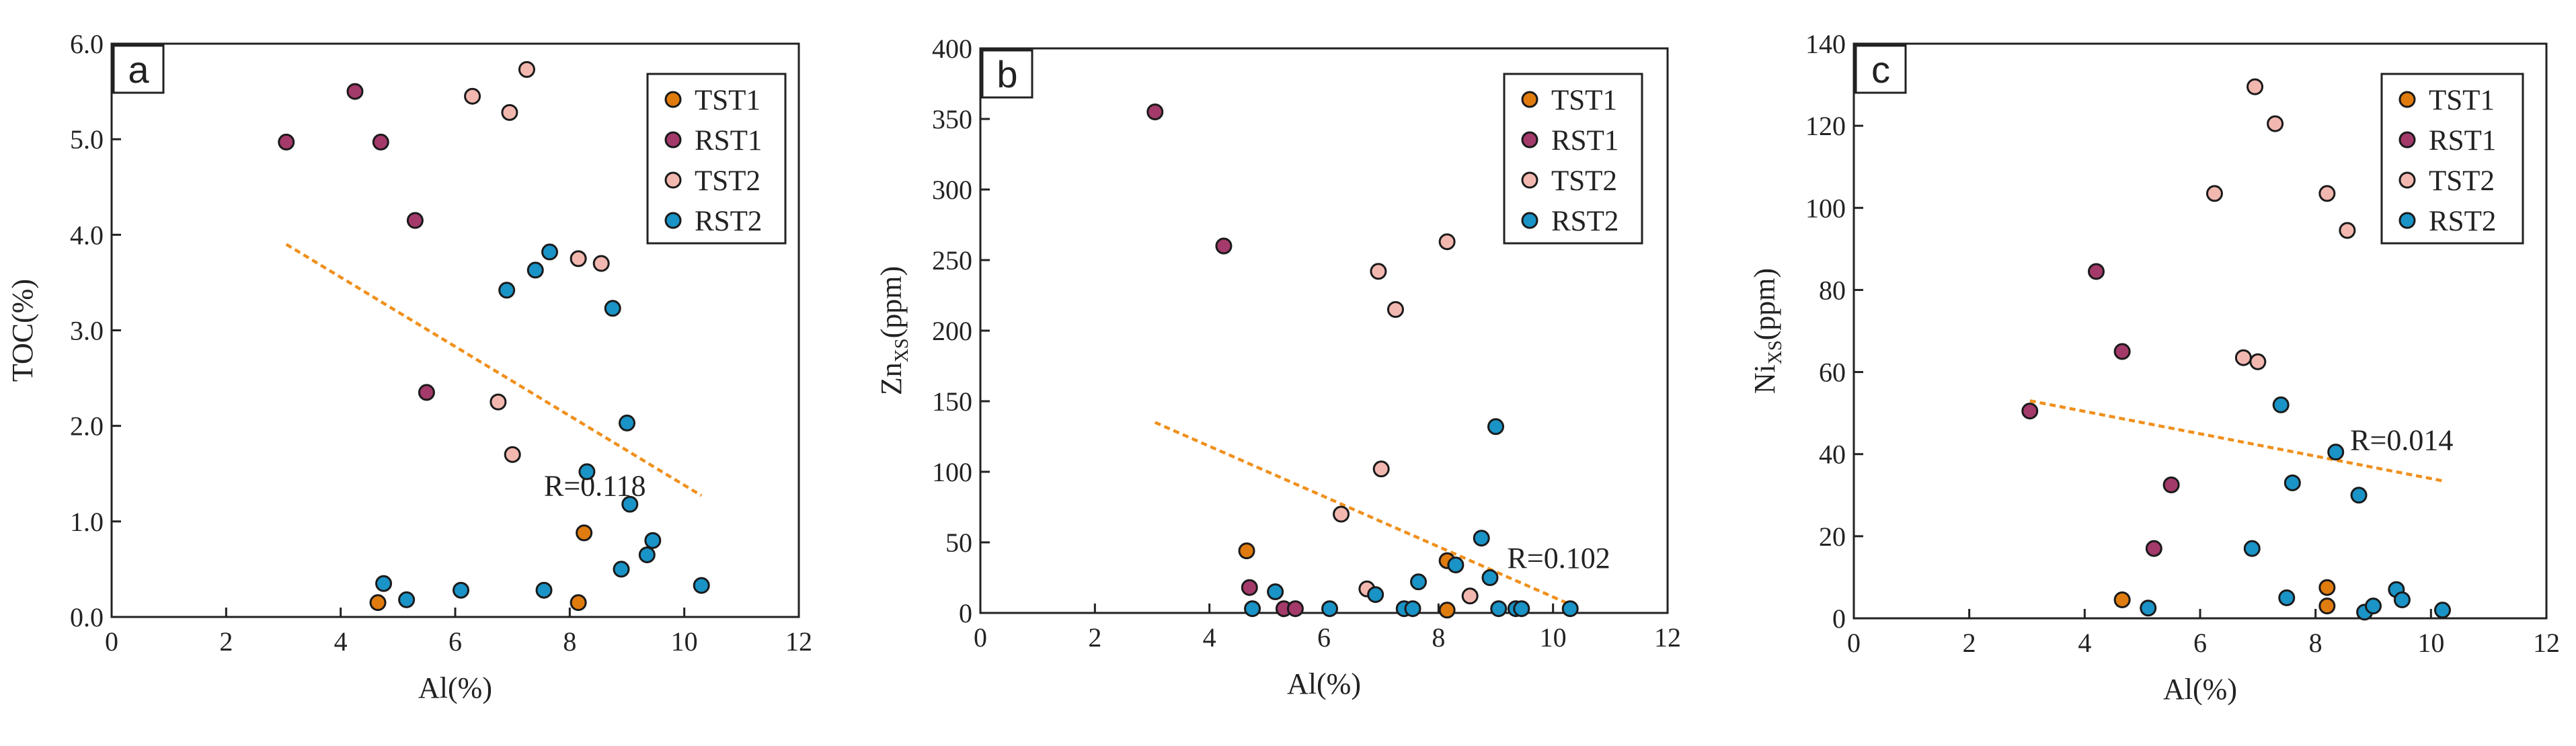 Image resolution: width=2576 pixels, height=746 pixels. What do you see at coordinates (1833, 290) in the screenshot?
I see `y-tick-label: 80` at bounding box center [1833, 290].